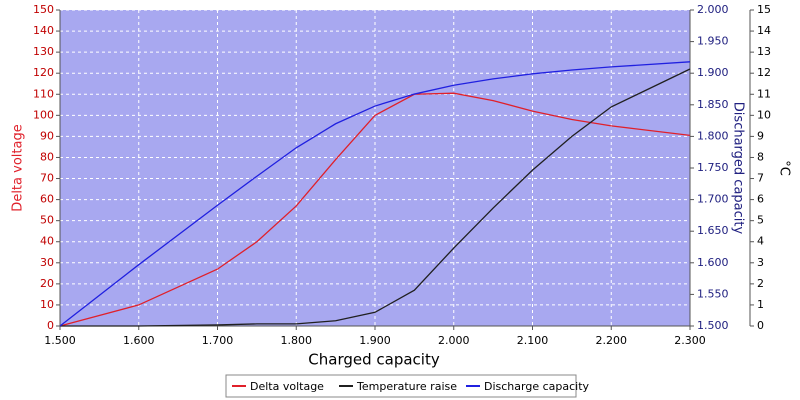 The width and height of the screenshot is (800, 400). What do you see at coordinates (43, 114) in the screenshot?
I see `y-tick-label: 100` at bounding box center [43, 114].